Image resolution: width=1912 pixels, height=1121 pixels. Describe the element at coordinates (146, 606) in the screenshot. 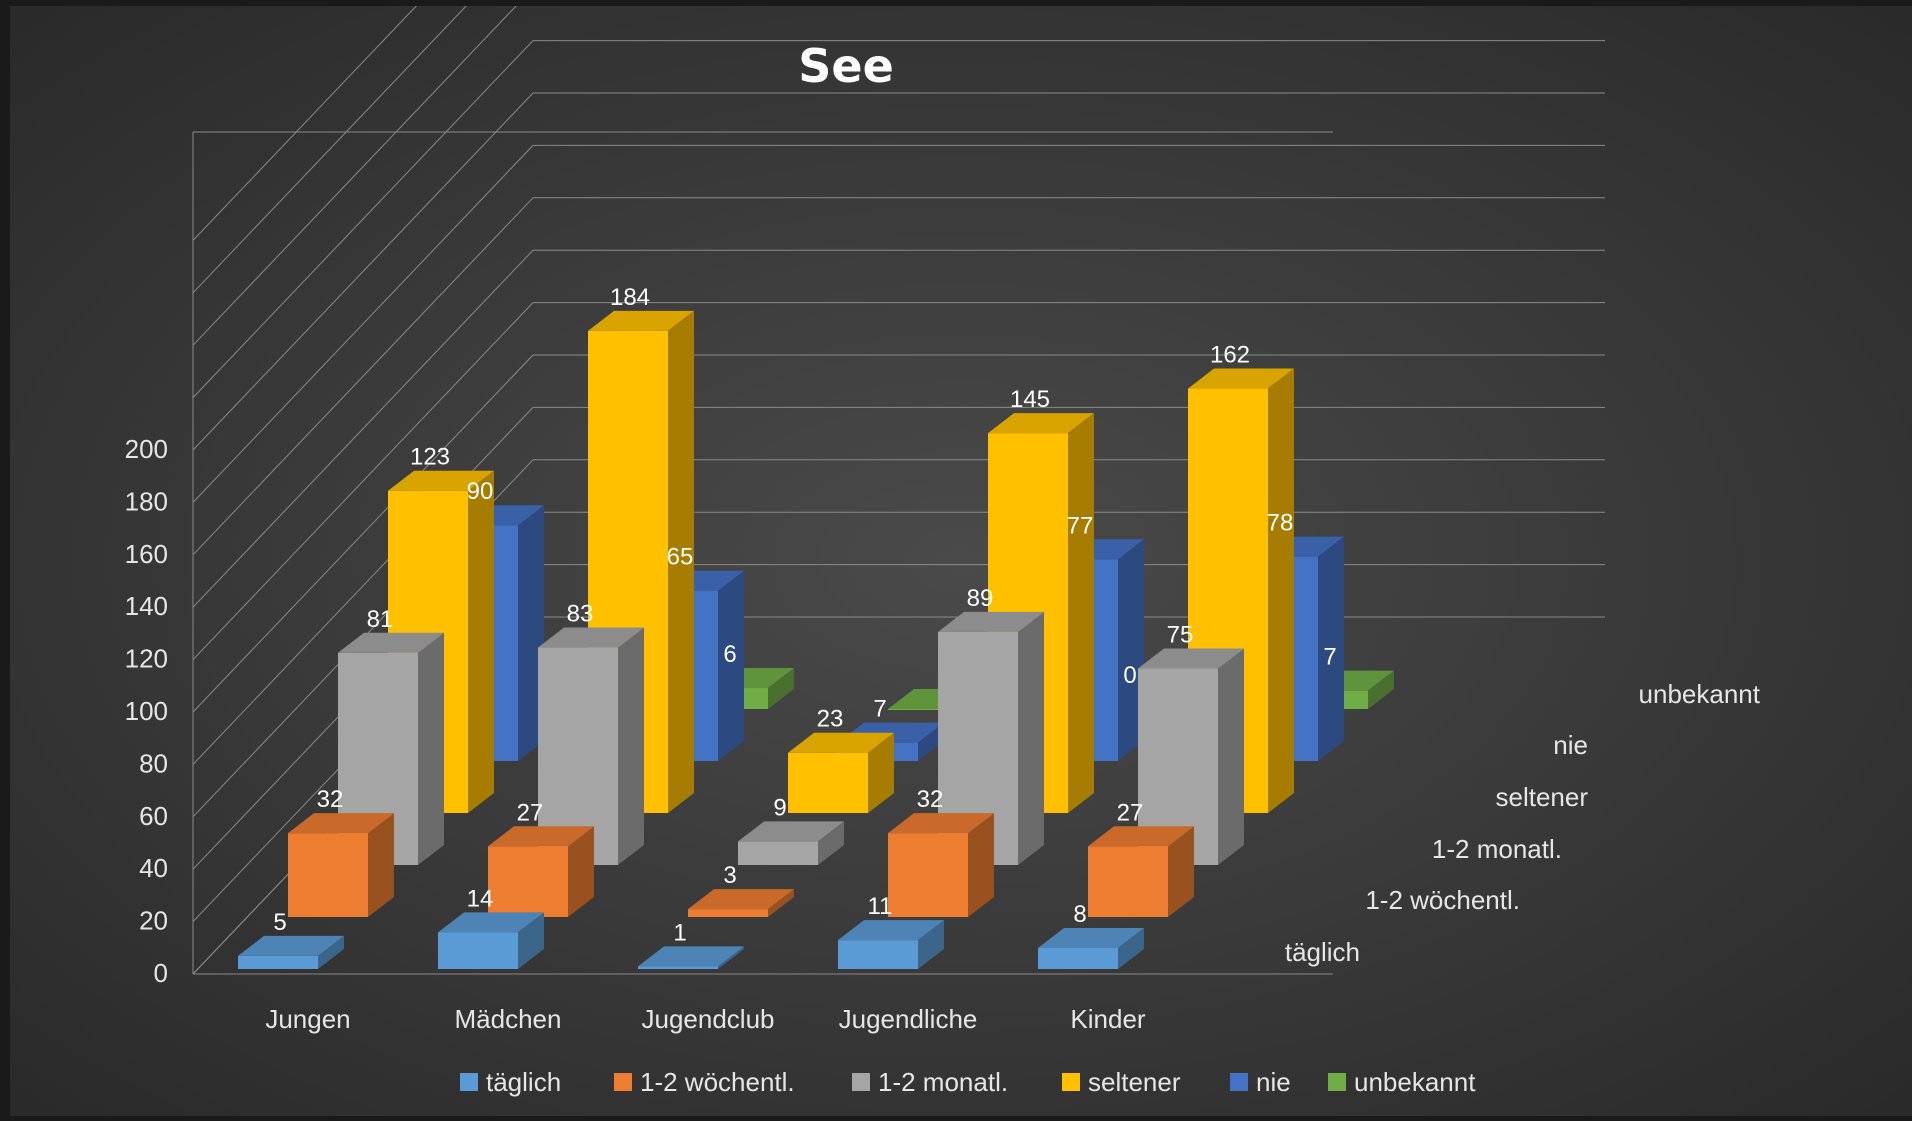

I see `y-tick-label: 140` at that location.